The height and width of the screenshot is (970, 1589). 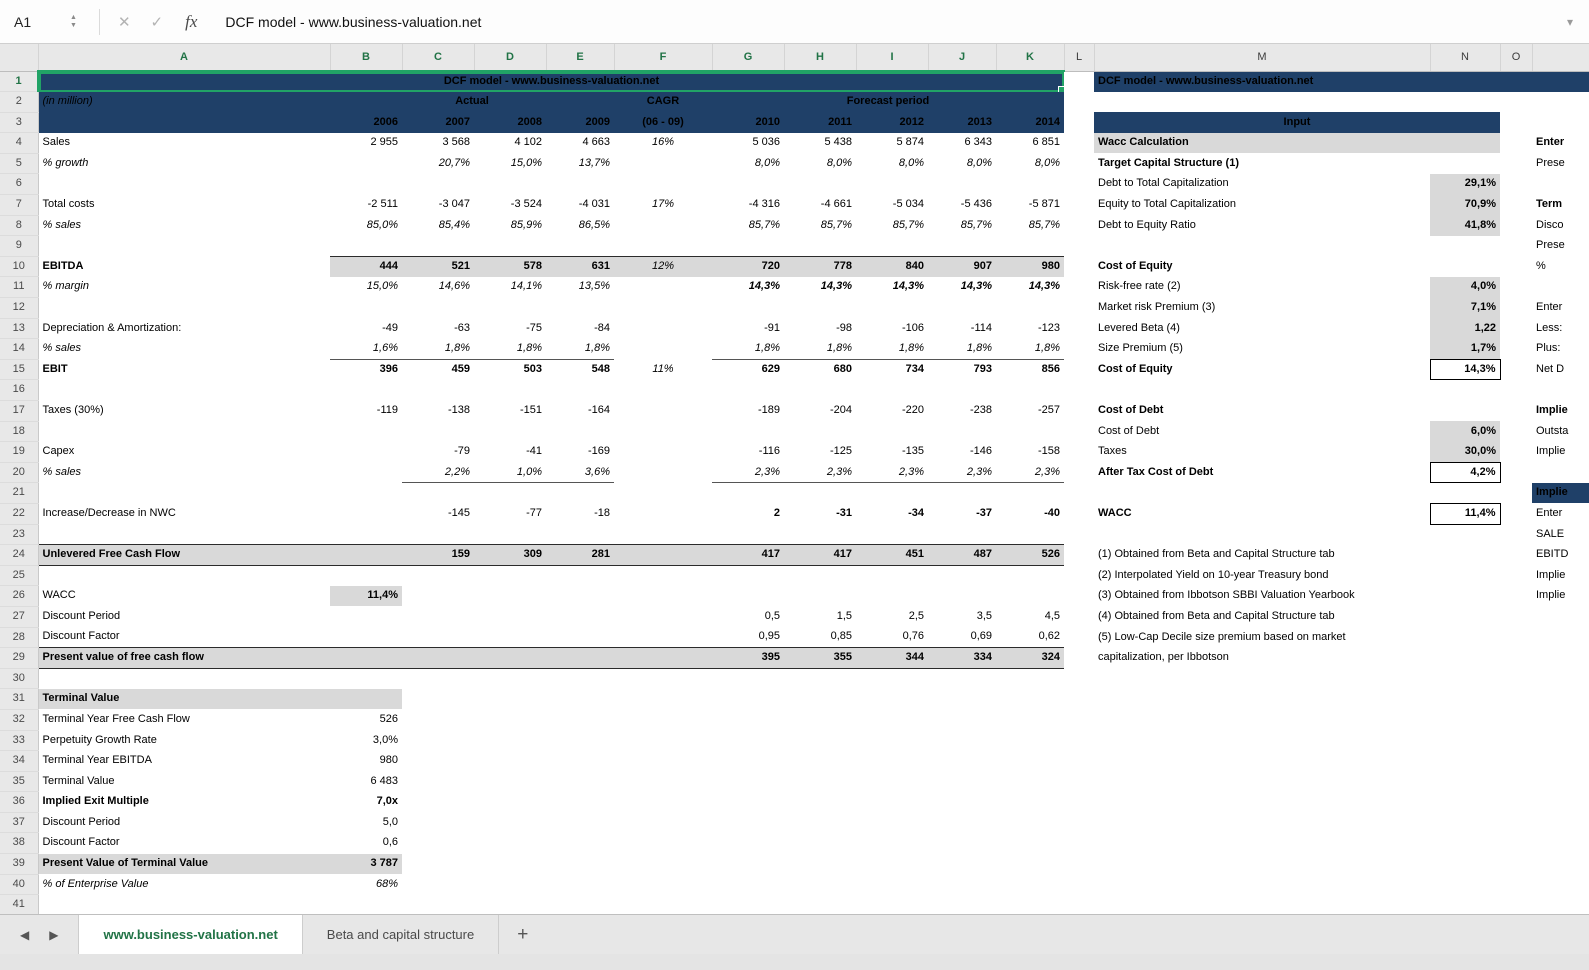 I want to click on cell-J3: 2013, so click(x=962, y=122).